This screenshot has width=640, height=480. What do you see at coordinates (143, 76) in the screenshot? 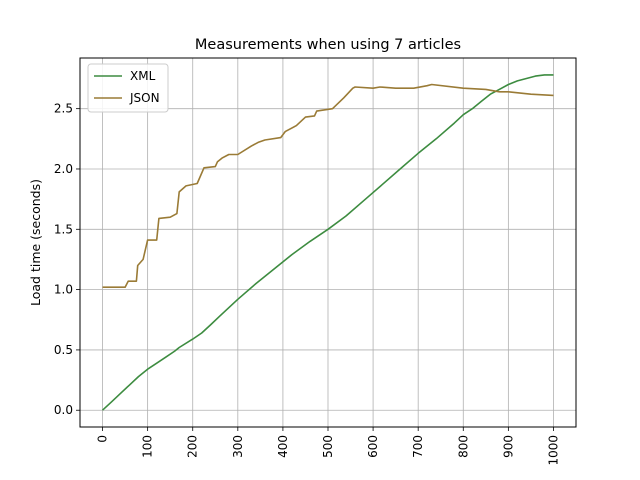
I see `legend-label: XML` at bounding box center [143, 76].